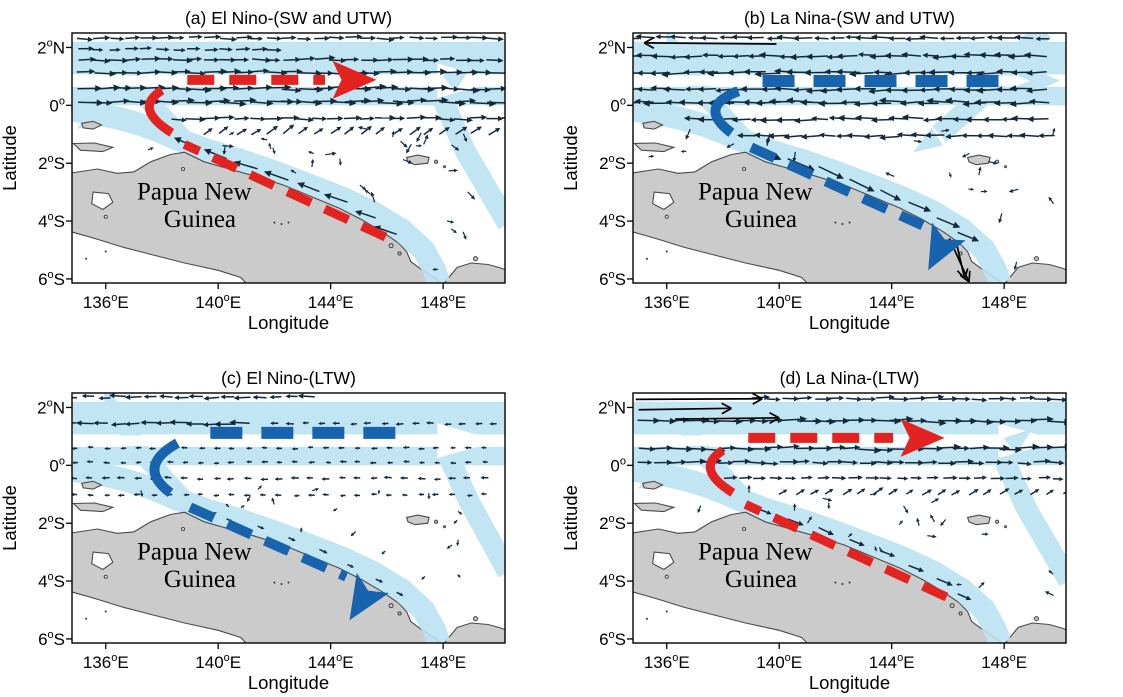 The width and height of the screenshot is (1123, 697). I want to click on panel-title: (b) La Nina-(SW and UTW), so click(849, 18).